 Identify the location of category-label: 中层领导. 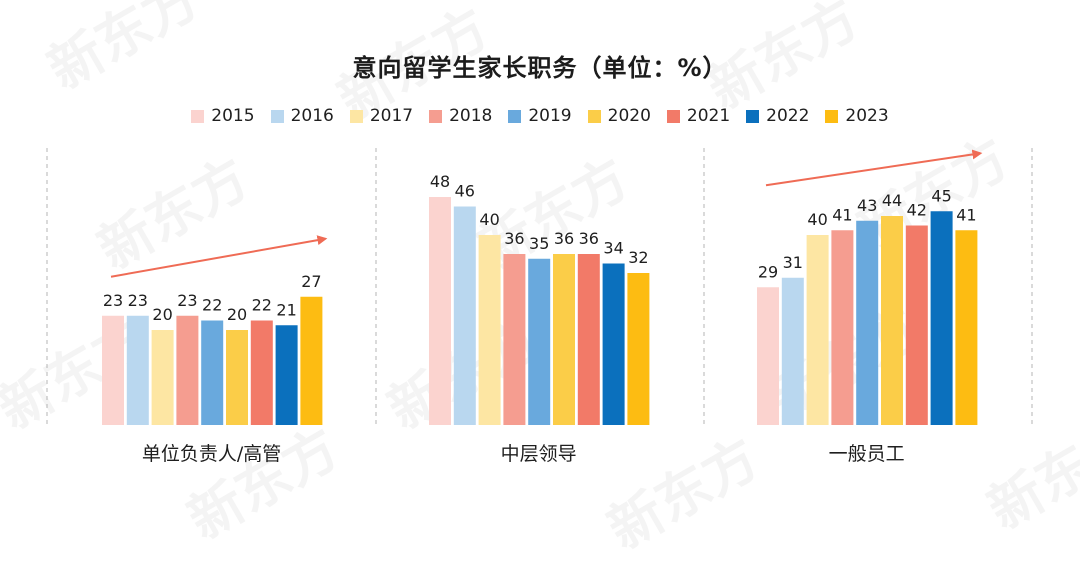
(539, 454).